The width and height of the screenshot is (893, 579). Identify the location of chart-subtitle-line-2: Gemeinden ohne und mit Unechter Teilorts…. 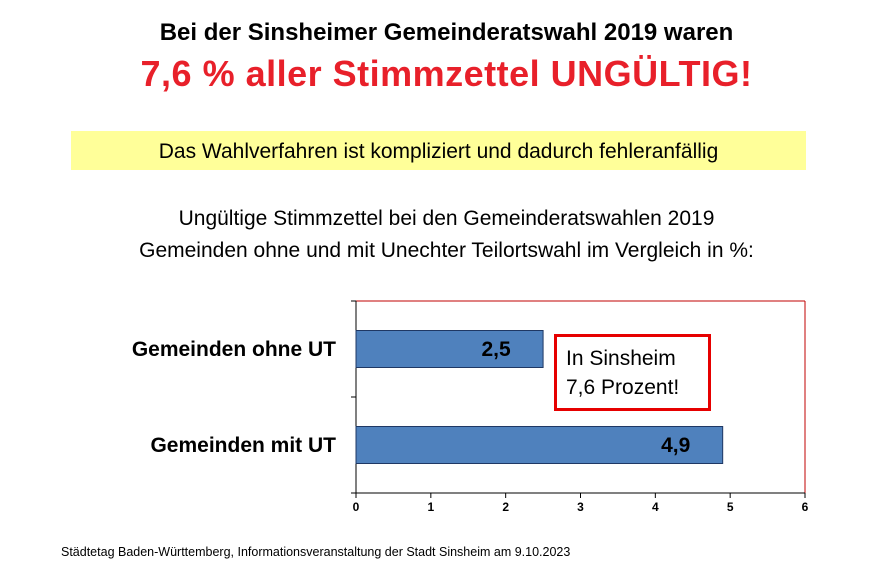
(446, 250).